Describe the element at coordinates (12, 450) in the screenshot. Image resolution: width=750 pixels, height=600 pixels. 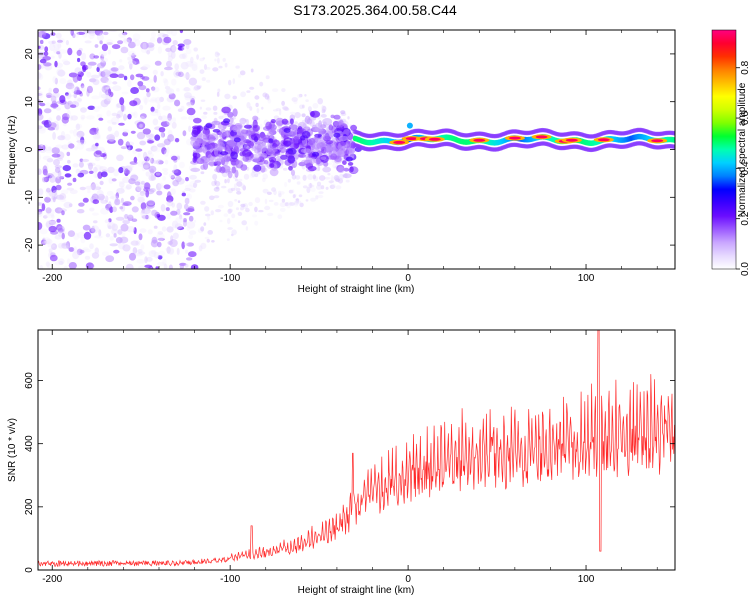
I see `snr-y-label: SNR (10 * v/v)` at that location.